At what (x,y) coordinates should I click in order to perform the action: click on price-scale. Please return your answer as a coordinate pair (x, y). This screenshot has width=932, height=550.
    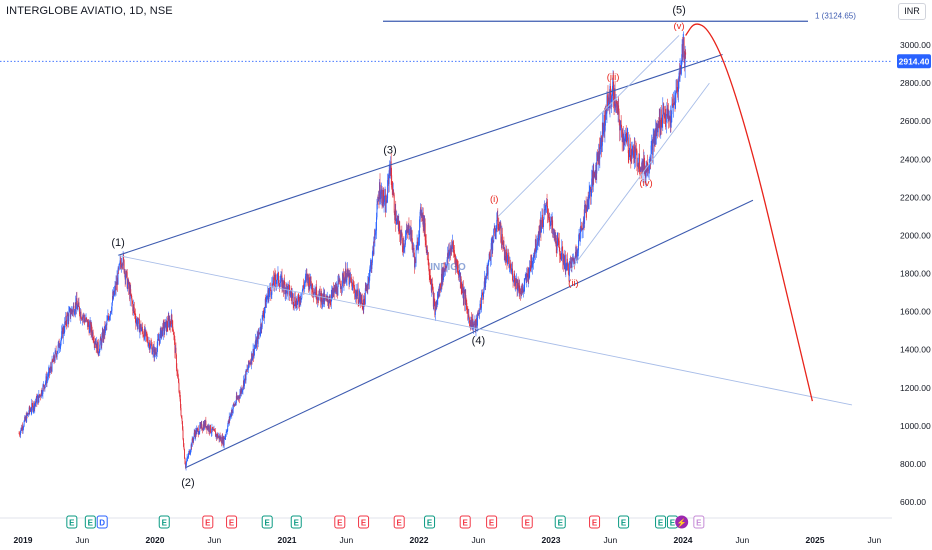
    Looking at the image, I should click on (912, 275).